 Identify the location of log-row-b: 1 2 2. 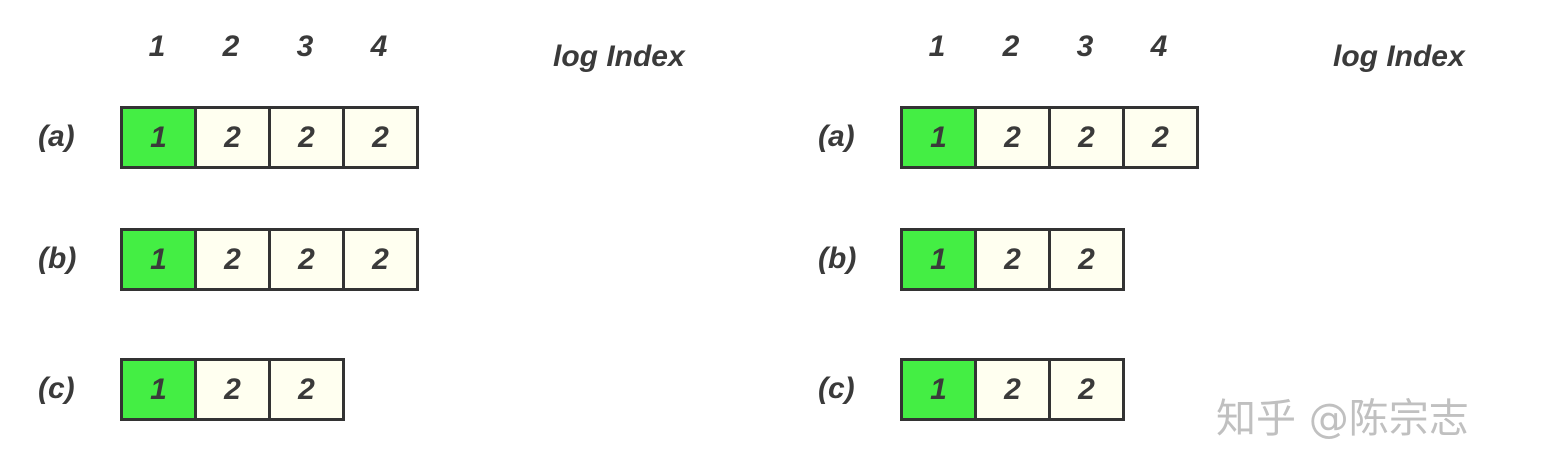
(1012, 259).